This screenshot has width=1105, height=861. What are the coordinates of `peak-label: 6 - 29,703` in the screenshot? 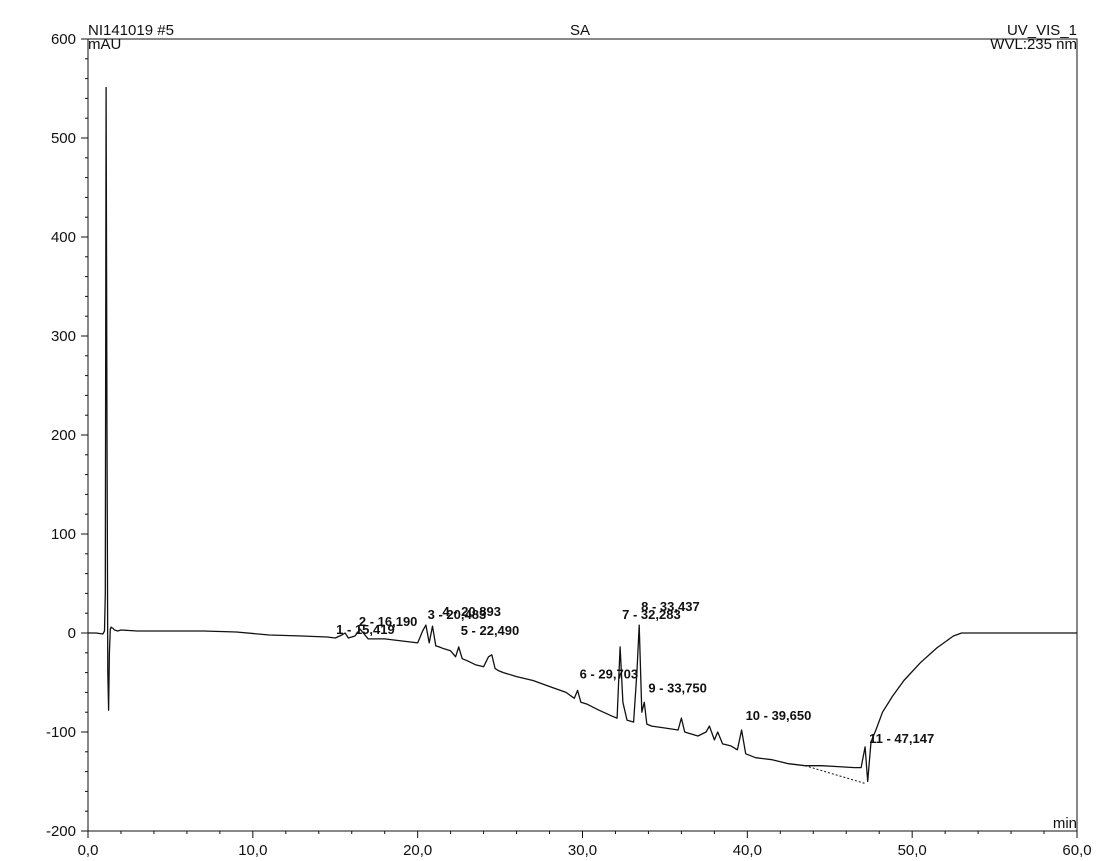 It's located at (609, 673).